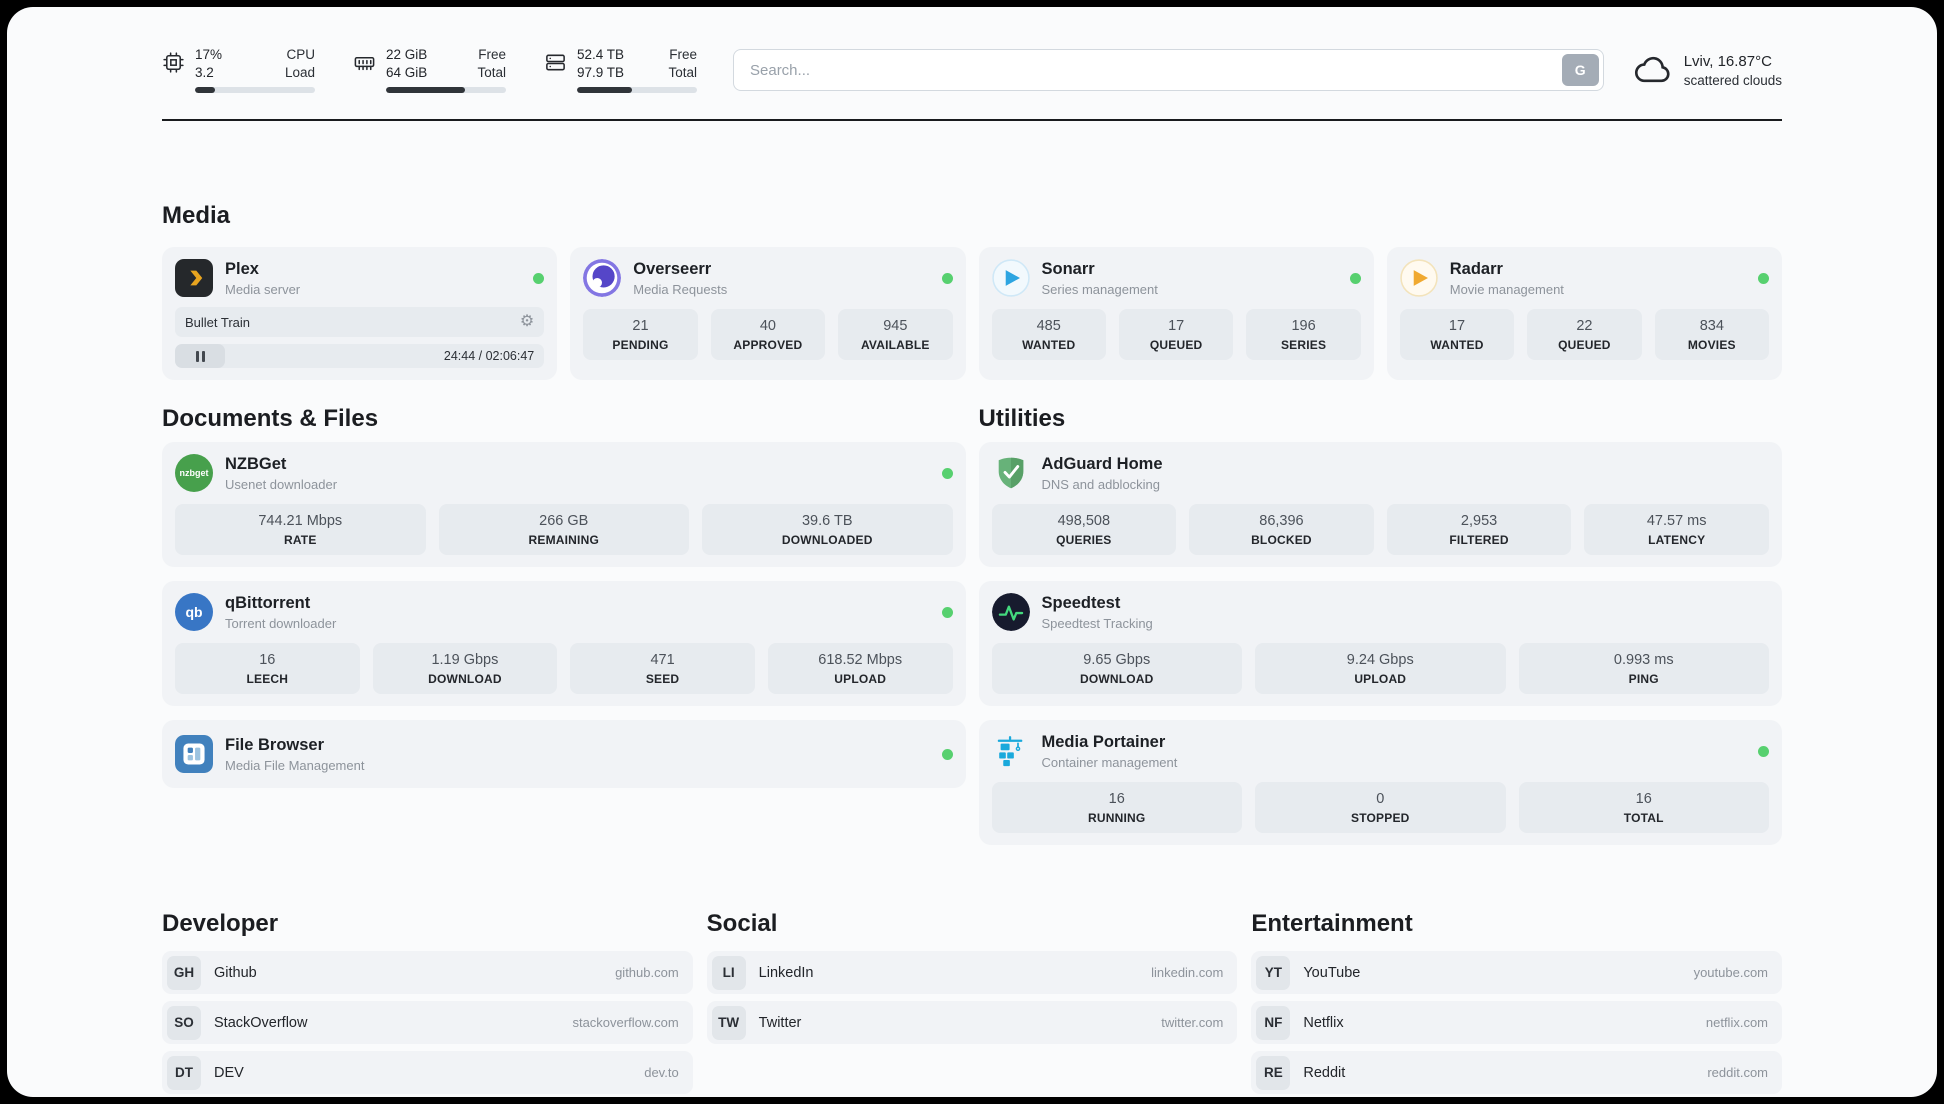  Describe the element at coordinates (173, 60) in the screenshot. I see `cpu-icon` at that location.